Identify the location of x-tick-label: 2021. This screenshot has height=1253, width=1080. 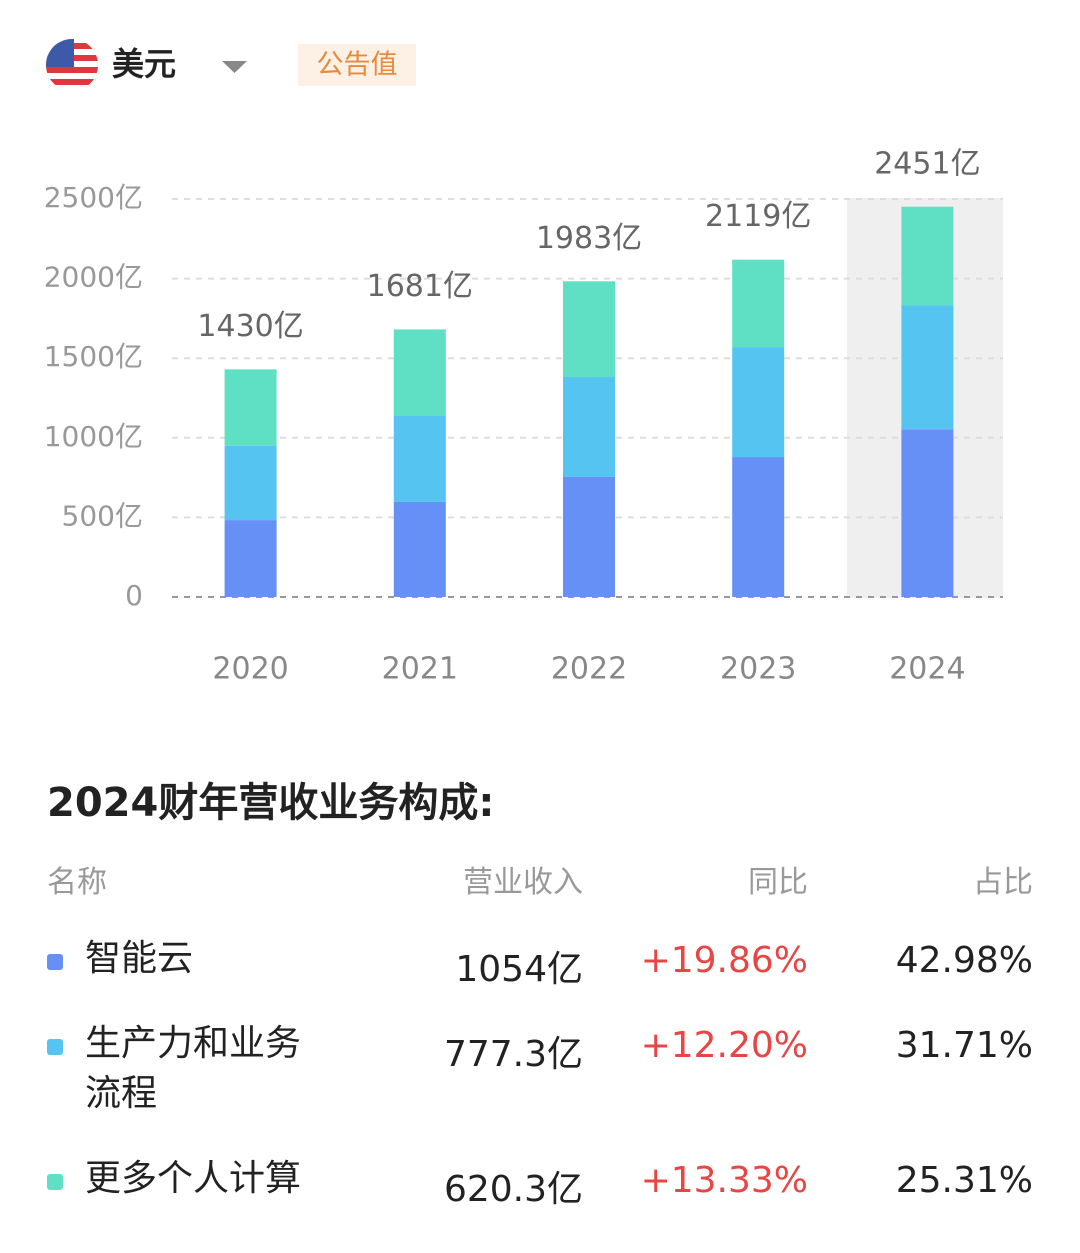
(420, 669).